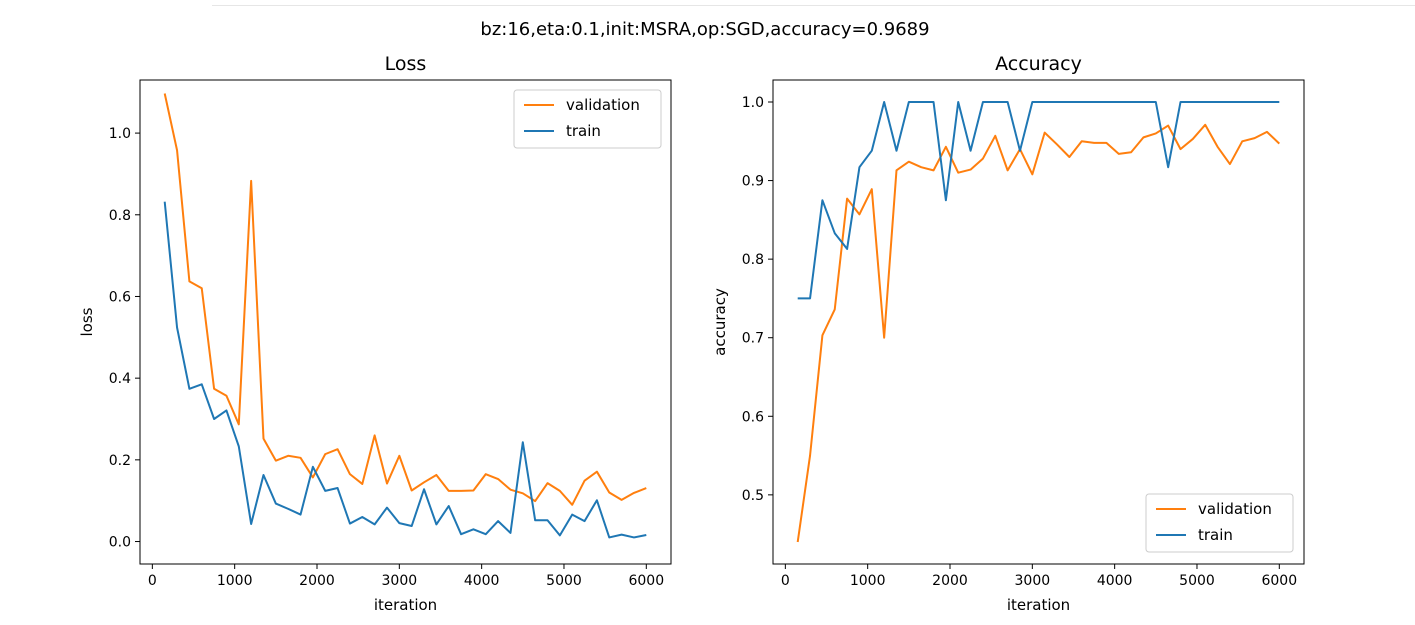  I want to click on chart-title: Accuracy, so click(1038, 64).